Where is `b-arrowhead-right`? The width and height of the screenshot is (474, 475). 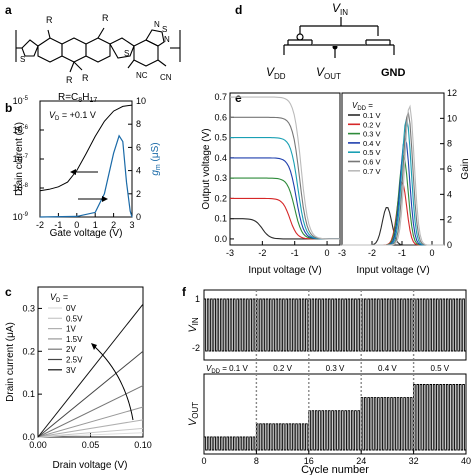 b-arrowhead-right is located at coordinates (105, 199).